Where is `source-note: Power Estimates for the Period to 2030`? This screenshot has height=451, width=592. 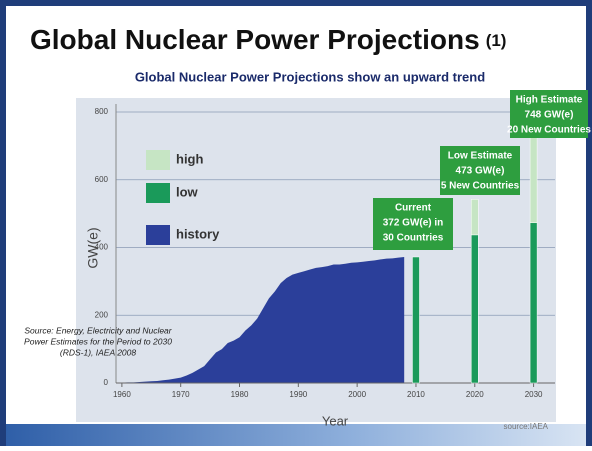
source-note: Power Estimates for the Period to 2030 is located at coordinates (98, 341).